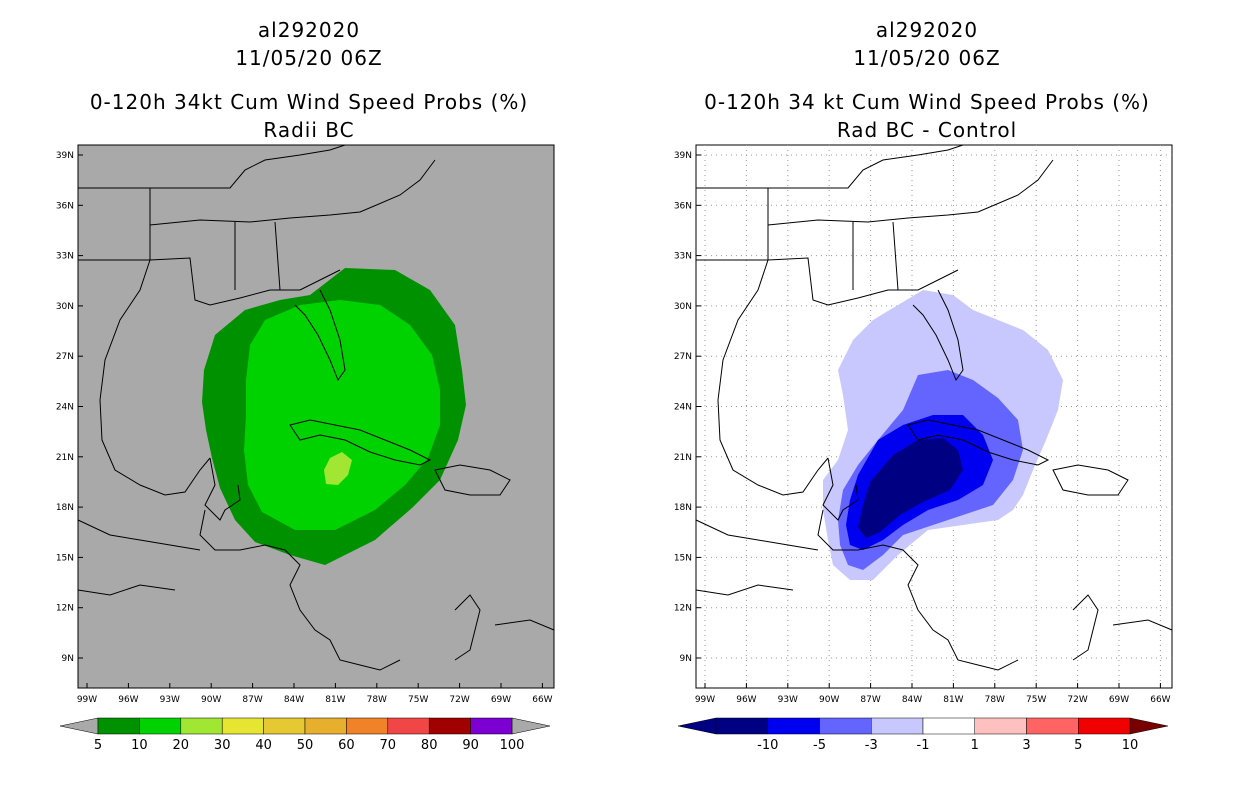  I want to click on right-lat-label: 15N, so click(683, 558).